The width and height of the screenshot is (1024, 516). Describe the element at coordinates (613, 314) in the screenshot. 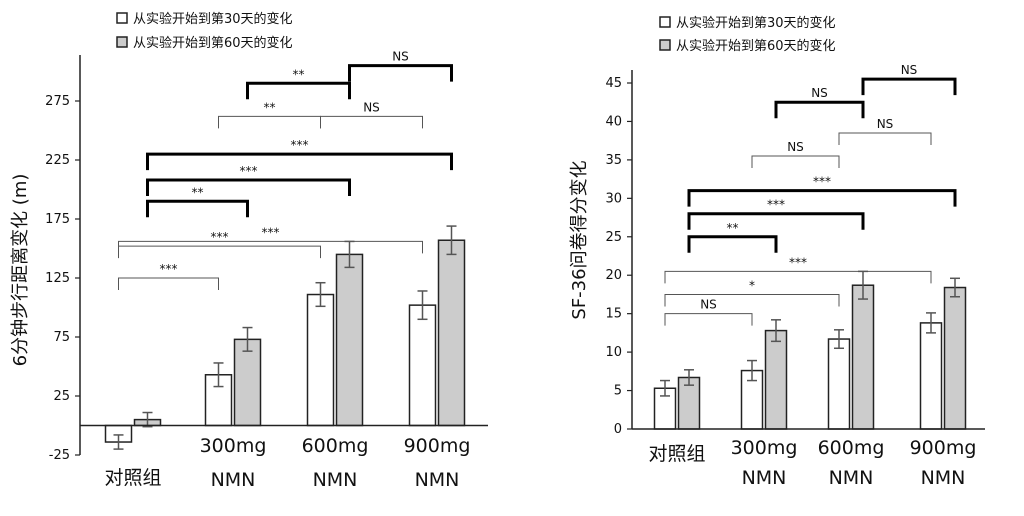

I see `y-tick-label: 15` at that location.